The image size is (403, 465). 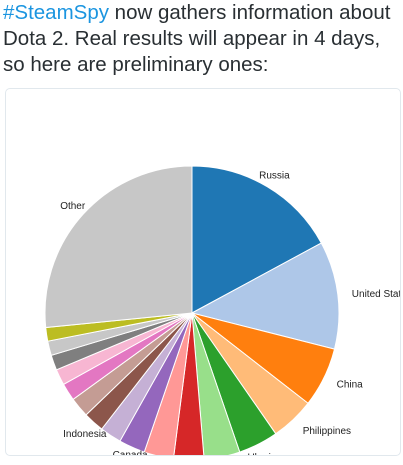 I want to click on pie-label: Ukraine, so click(x=264, y=454).